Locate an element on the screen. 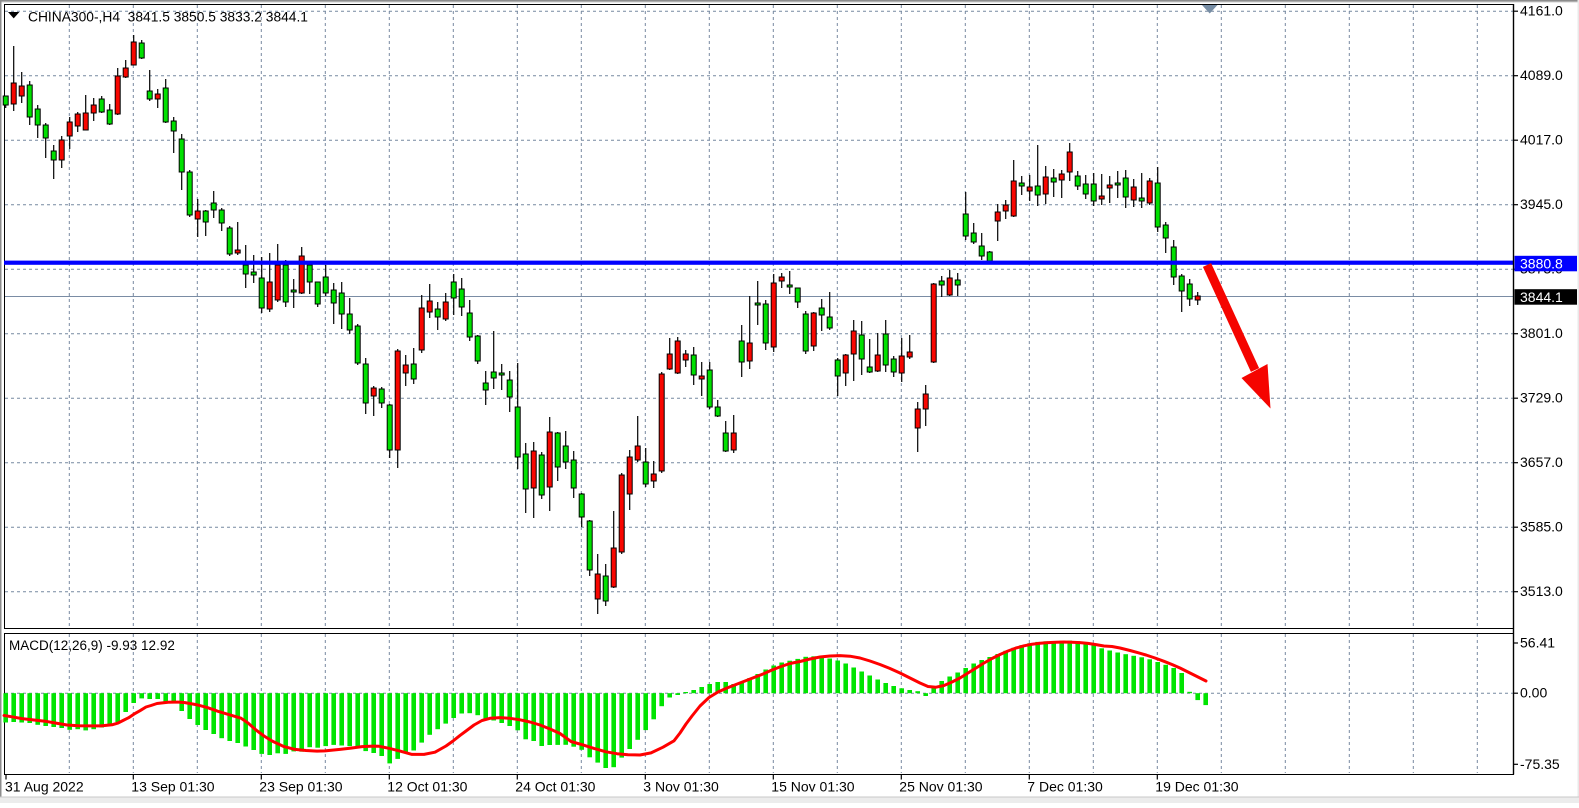 Image resolution: width=1579 pixels, height=808 pixels. svg-text: 3657.0 is located at coordinates (1541, 462).